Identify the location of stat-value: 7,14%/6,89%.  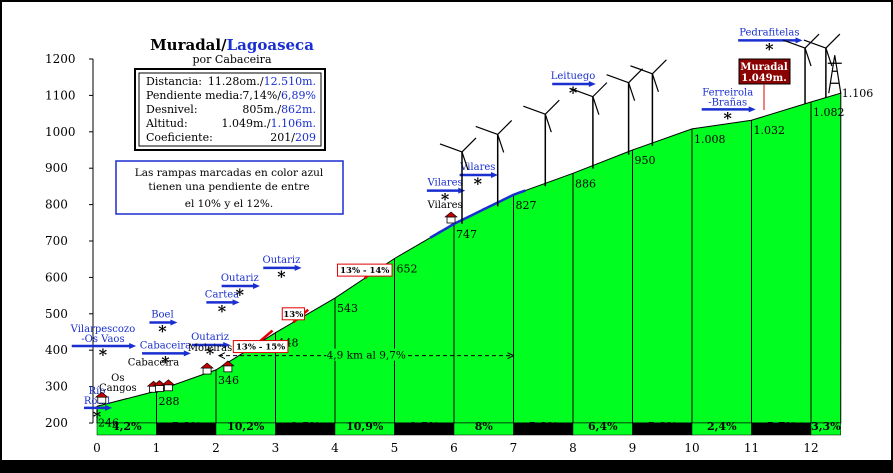
(279, 95).